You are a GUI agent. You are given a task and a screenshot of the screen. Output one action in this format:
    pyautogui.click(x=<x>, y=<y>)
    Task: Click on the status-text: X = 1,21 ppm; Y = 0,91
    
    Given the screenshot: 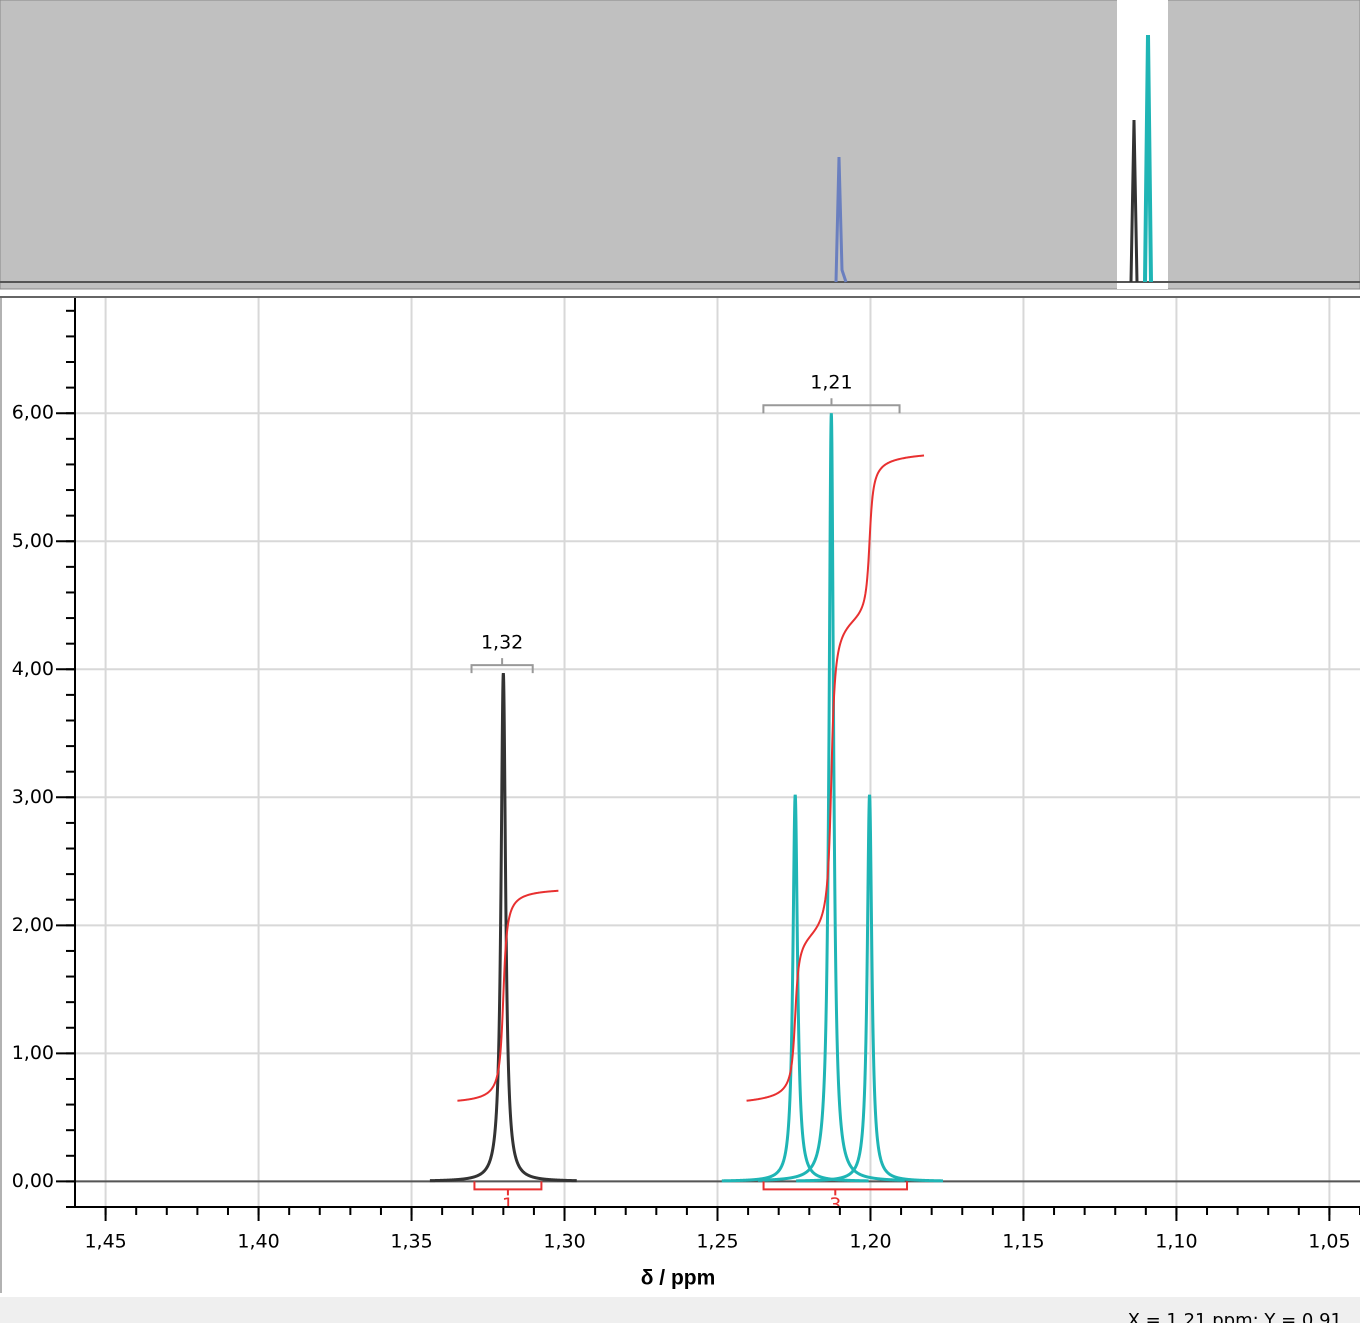 What is the action you would take?
    pyautogui.click(x=1235, y=1316)
    